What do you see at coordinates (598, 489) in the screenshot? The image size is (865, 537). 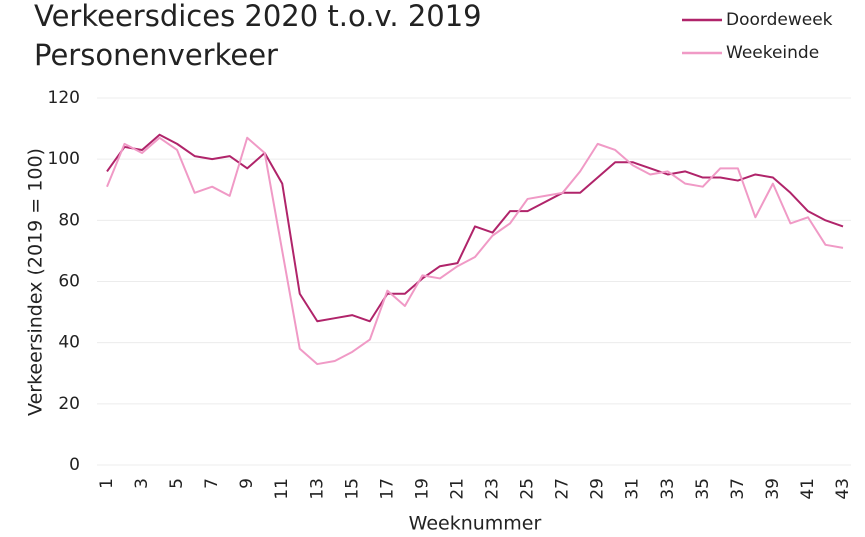 I see `x-tick-label: 29` at bounding box center [598, 489].